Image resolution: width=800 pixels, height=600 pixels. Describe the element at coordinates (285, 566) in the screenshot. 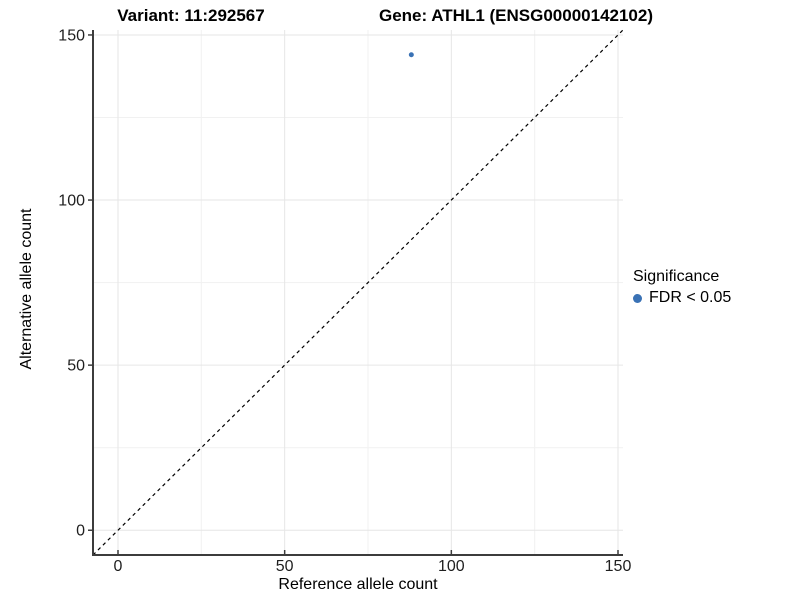

I see `x-tick-label: 50` at that location.